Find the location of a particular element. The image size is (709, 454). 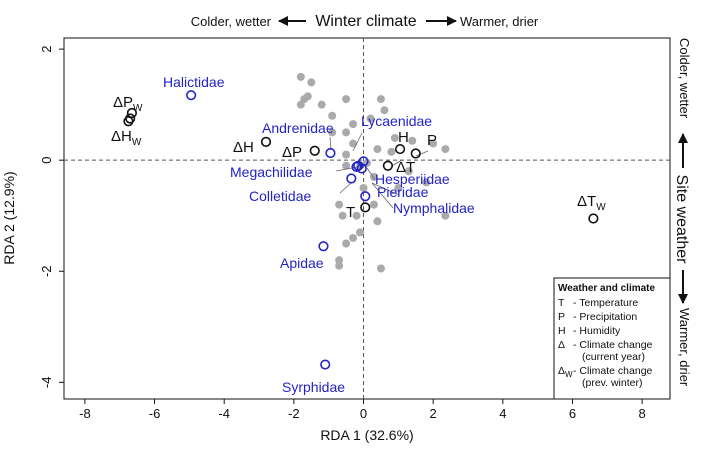

taxon-point-pieridae is located at coordinates (365, 196).